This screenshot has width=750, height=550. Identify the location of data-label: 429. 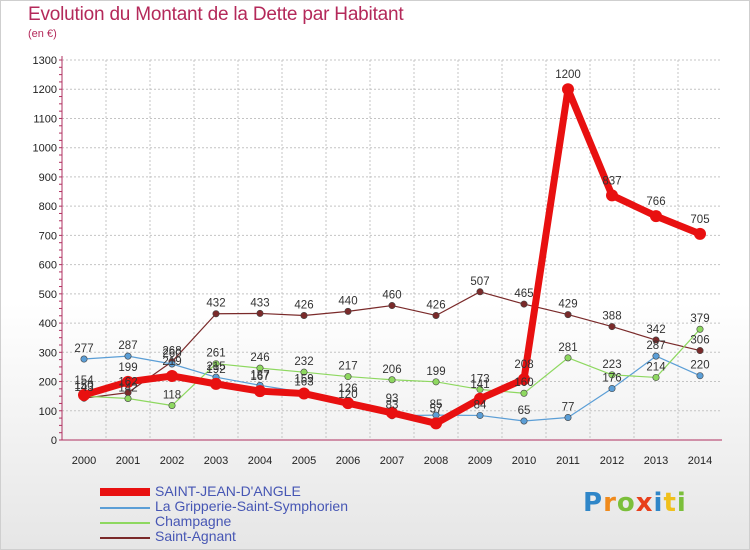
(567, 305).